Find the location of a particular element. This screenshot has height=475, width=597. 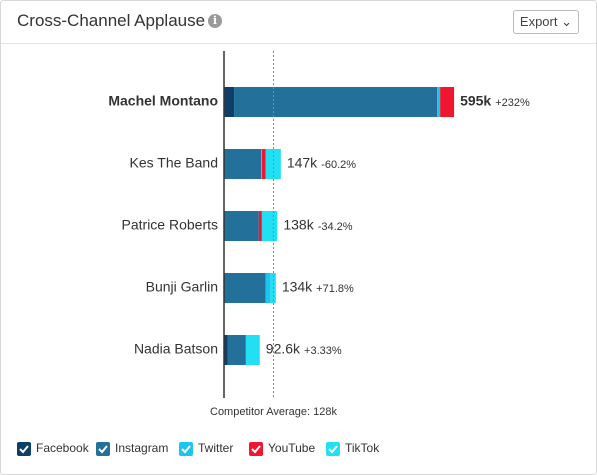

annotation: Competitor Average: 128k is located at coordinates (273, 412).